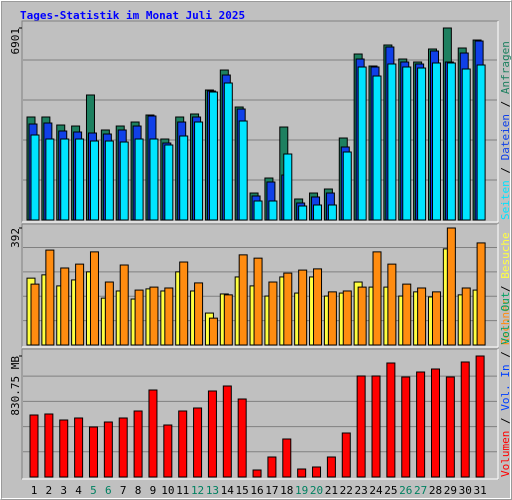 This screenshot has width=512, height=500. Describe the element at coordinates (301, 490) in the screenshot. I see `x-tick-label: 19` at that location.